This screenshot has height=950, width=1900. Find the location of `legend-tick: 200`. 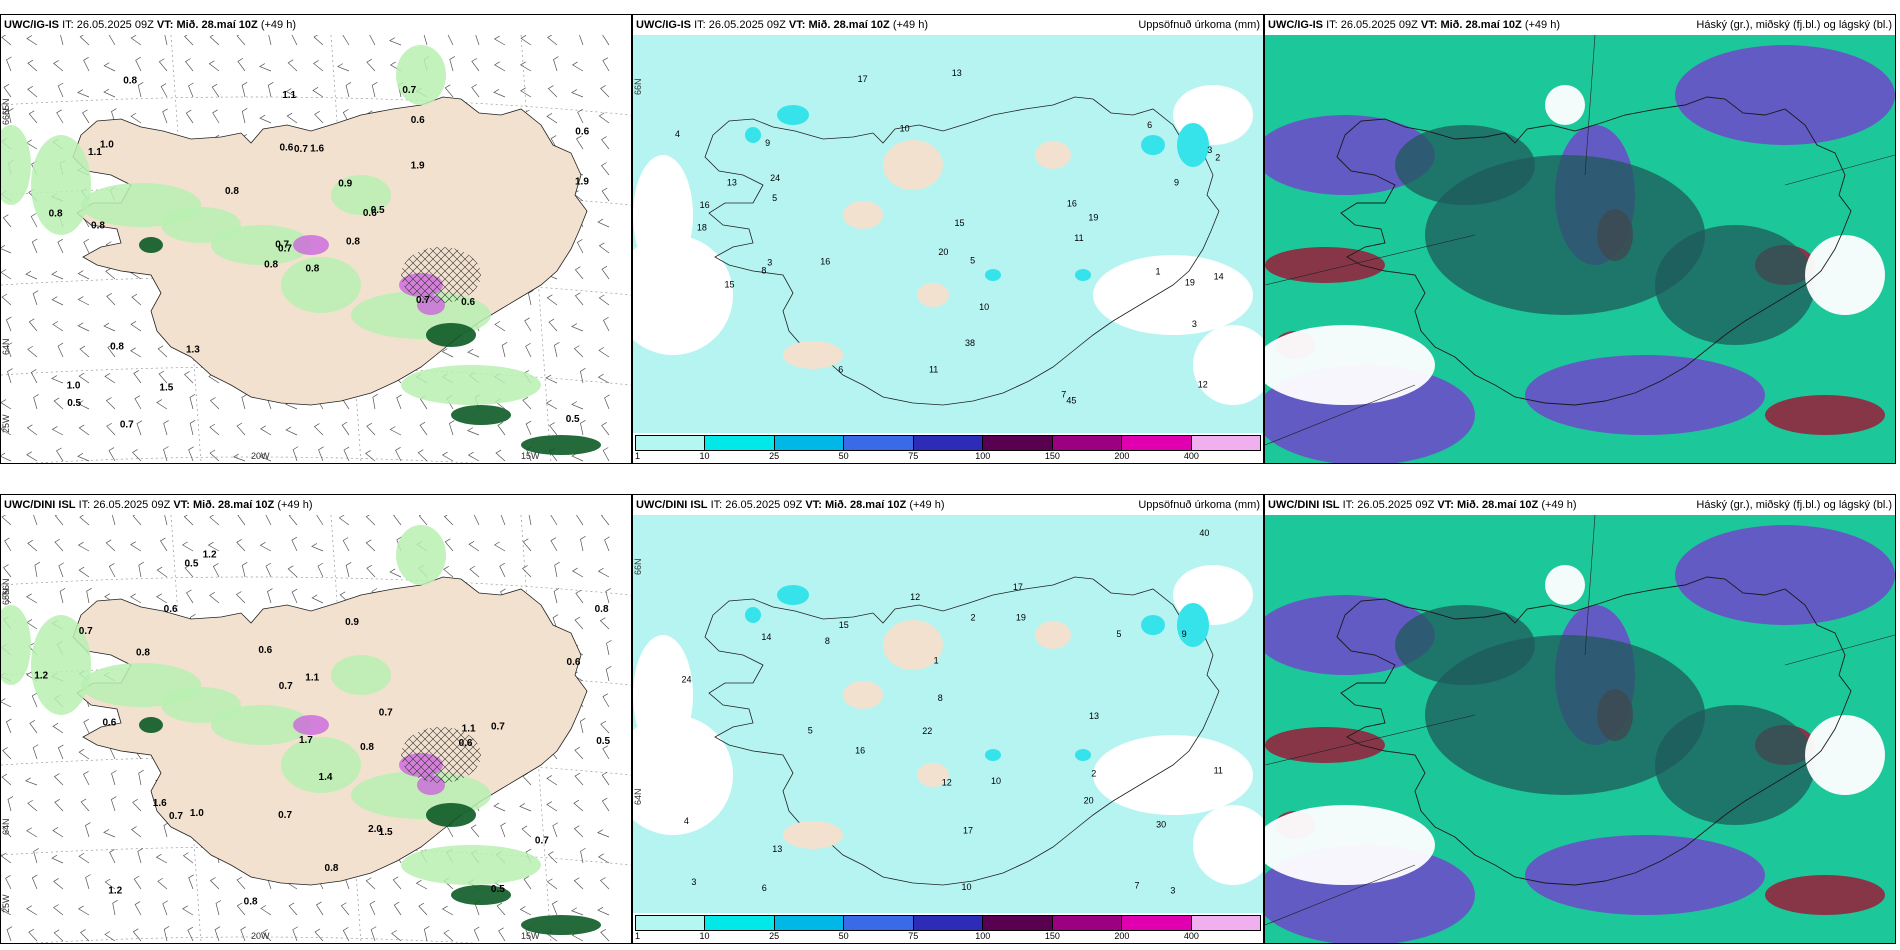

legend-tick: 200 is located at coordinates (1122, 936).